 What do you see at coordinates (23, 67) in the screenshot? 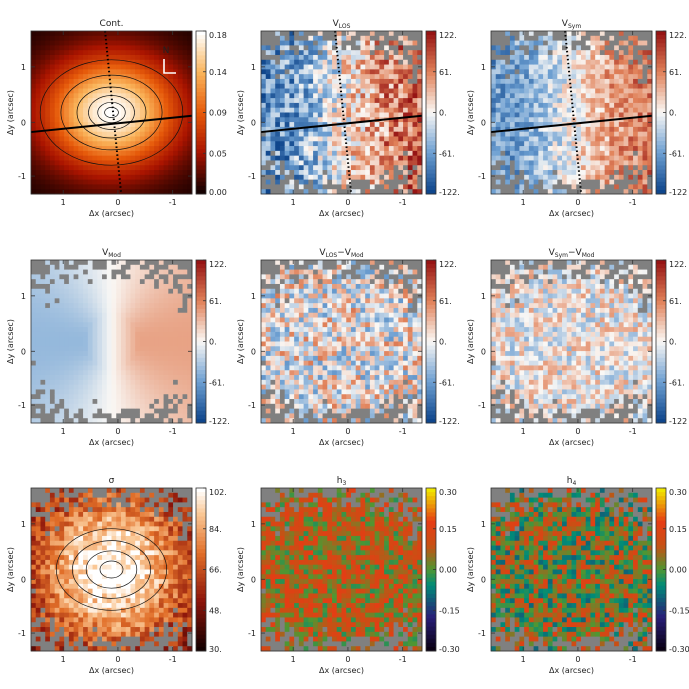
I see `y-tick-label: 1` at bounding box center [23, 67].